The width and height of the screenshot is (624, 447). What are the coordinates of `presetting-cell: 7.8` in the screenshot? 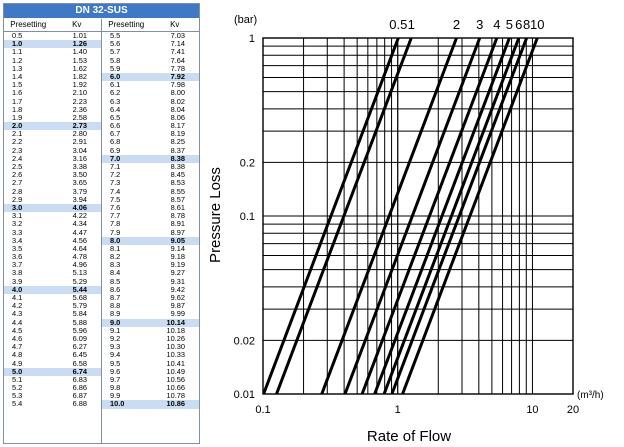 It's located at (115, 224).